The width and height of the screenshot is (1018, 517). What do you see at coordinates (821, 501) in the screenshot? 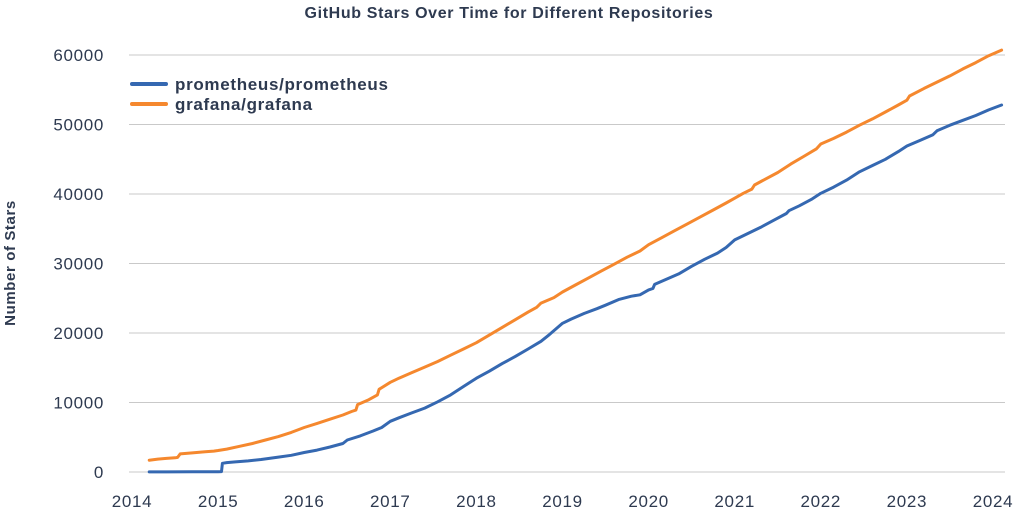
I see `x-tick-label: 2022` at bounding box center [821, 501].